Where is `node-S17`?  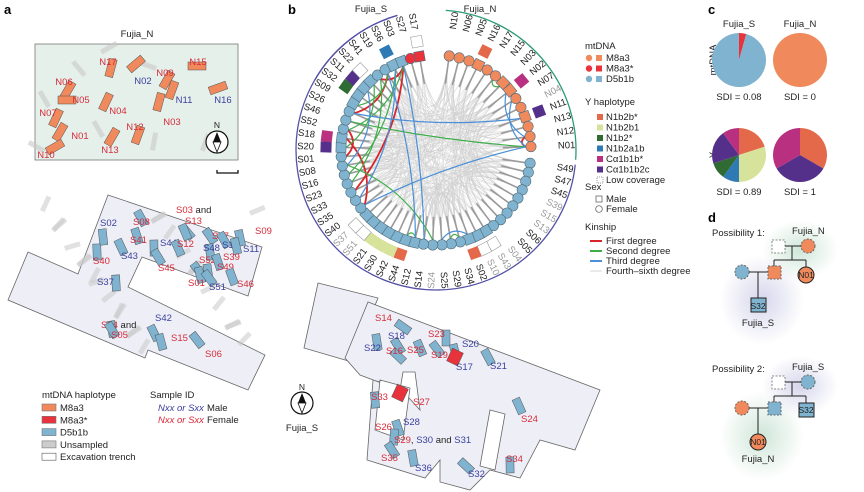 node-S17 is located at coordinates (419, 56).